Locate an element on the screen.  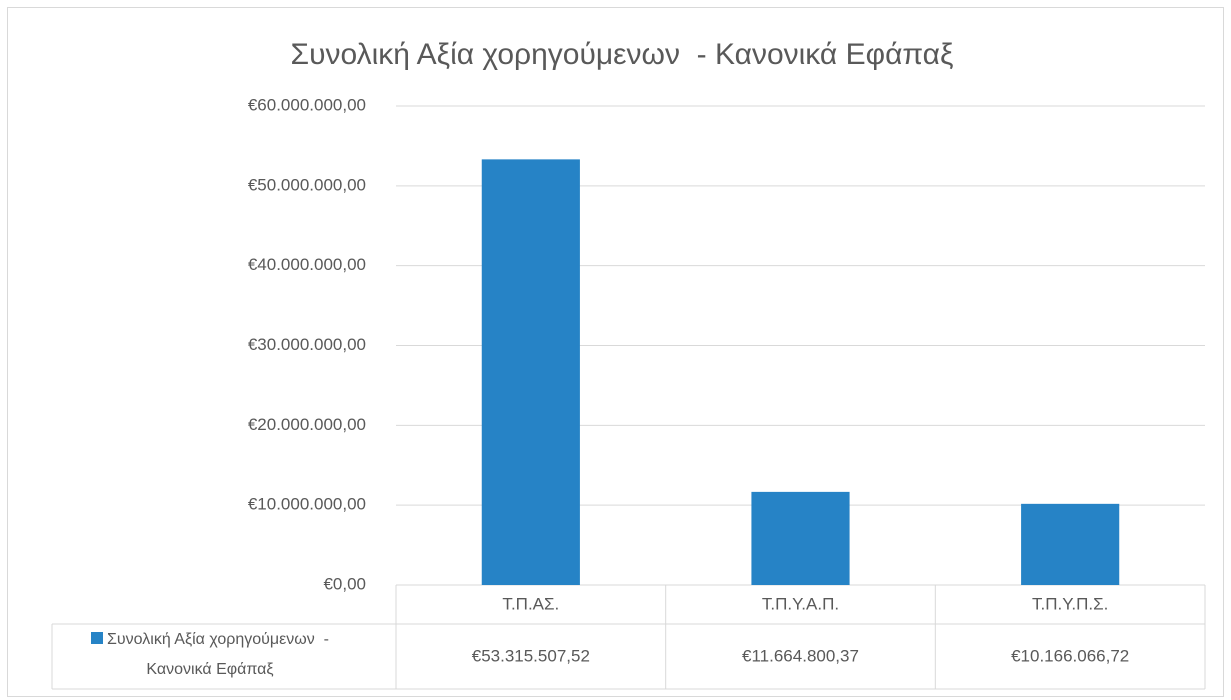
x-tick-label: Τ.Π.Υ.Α.Π. is located at coordinates (800, 603).